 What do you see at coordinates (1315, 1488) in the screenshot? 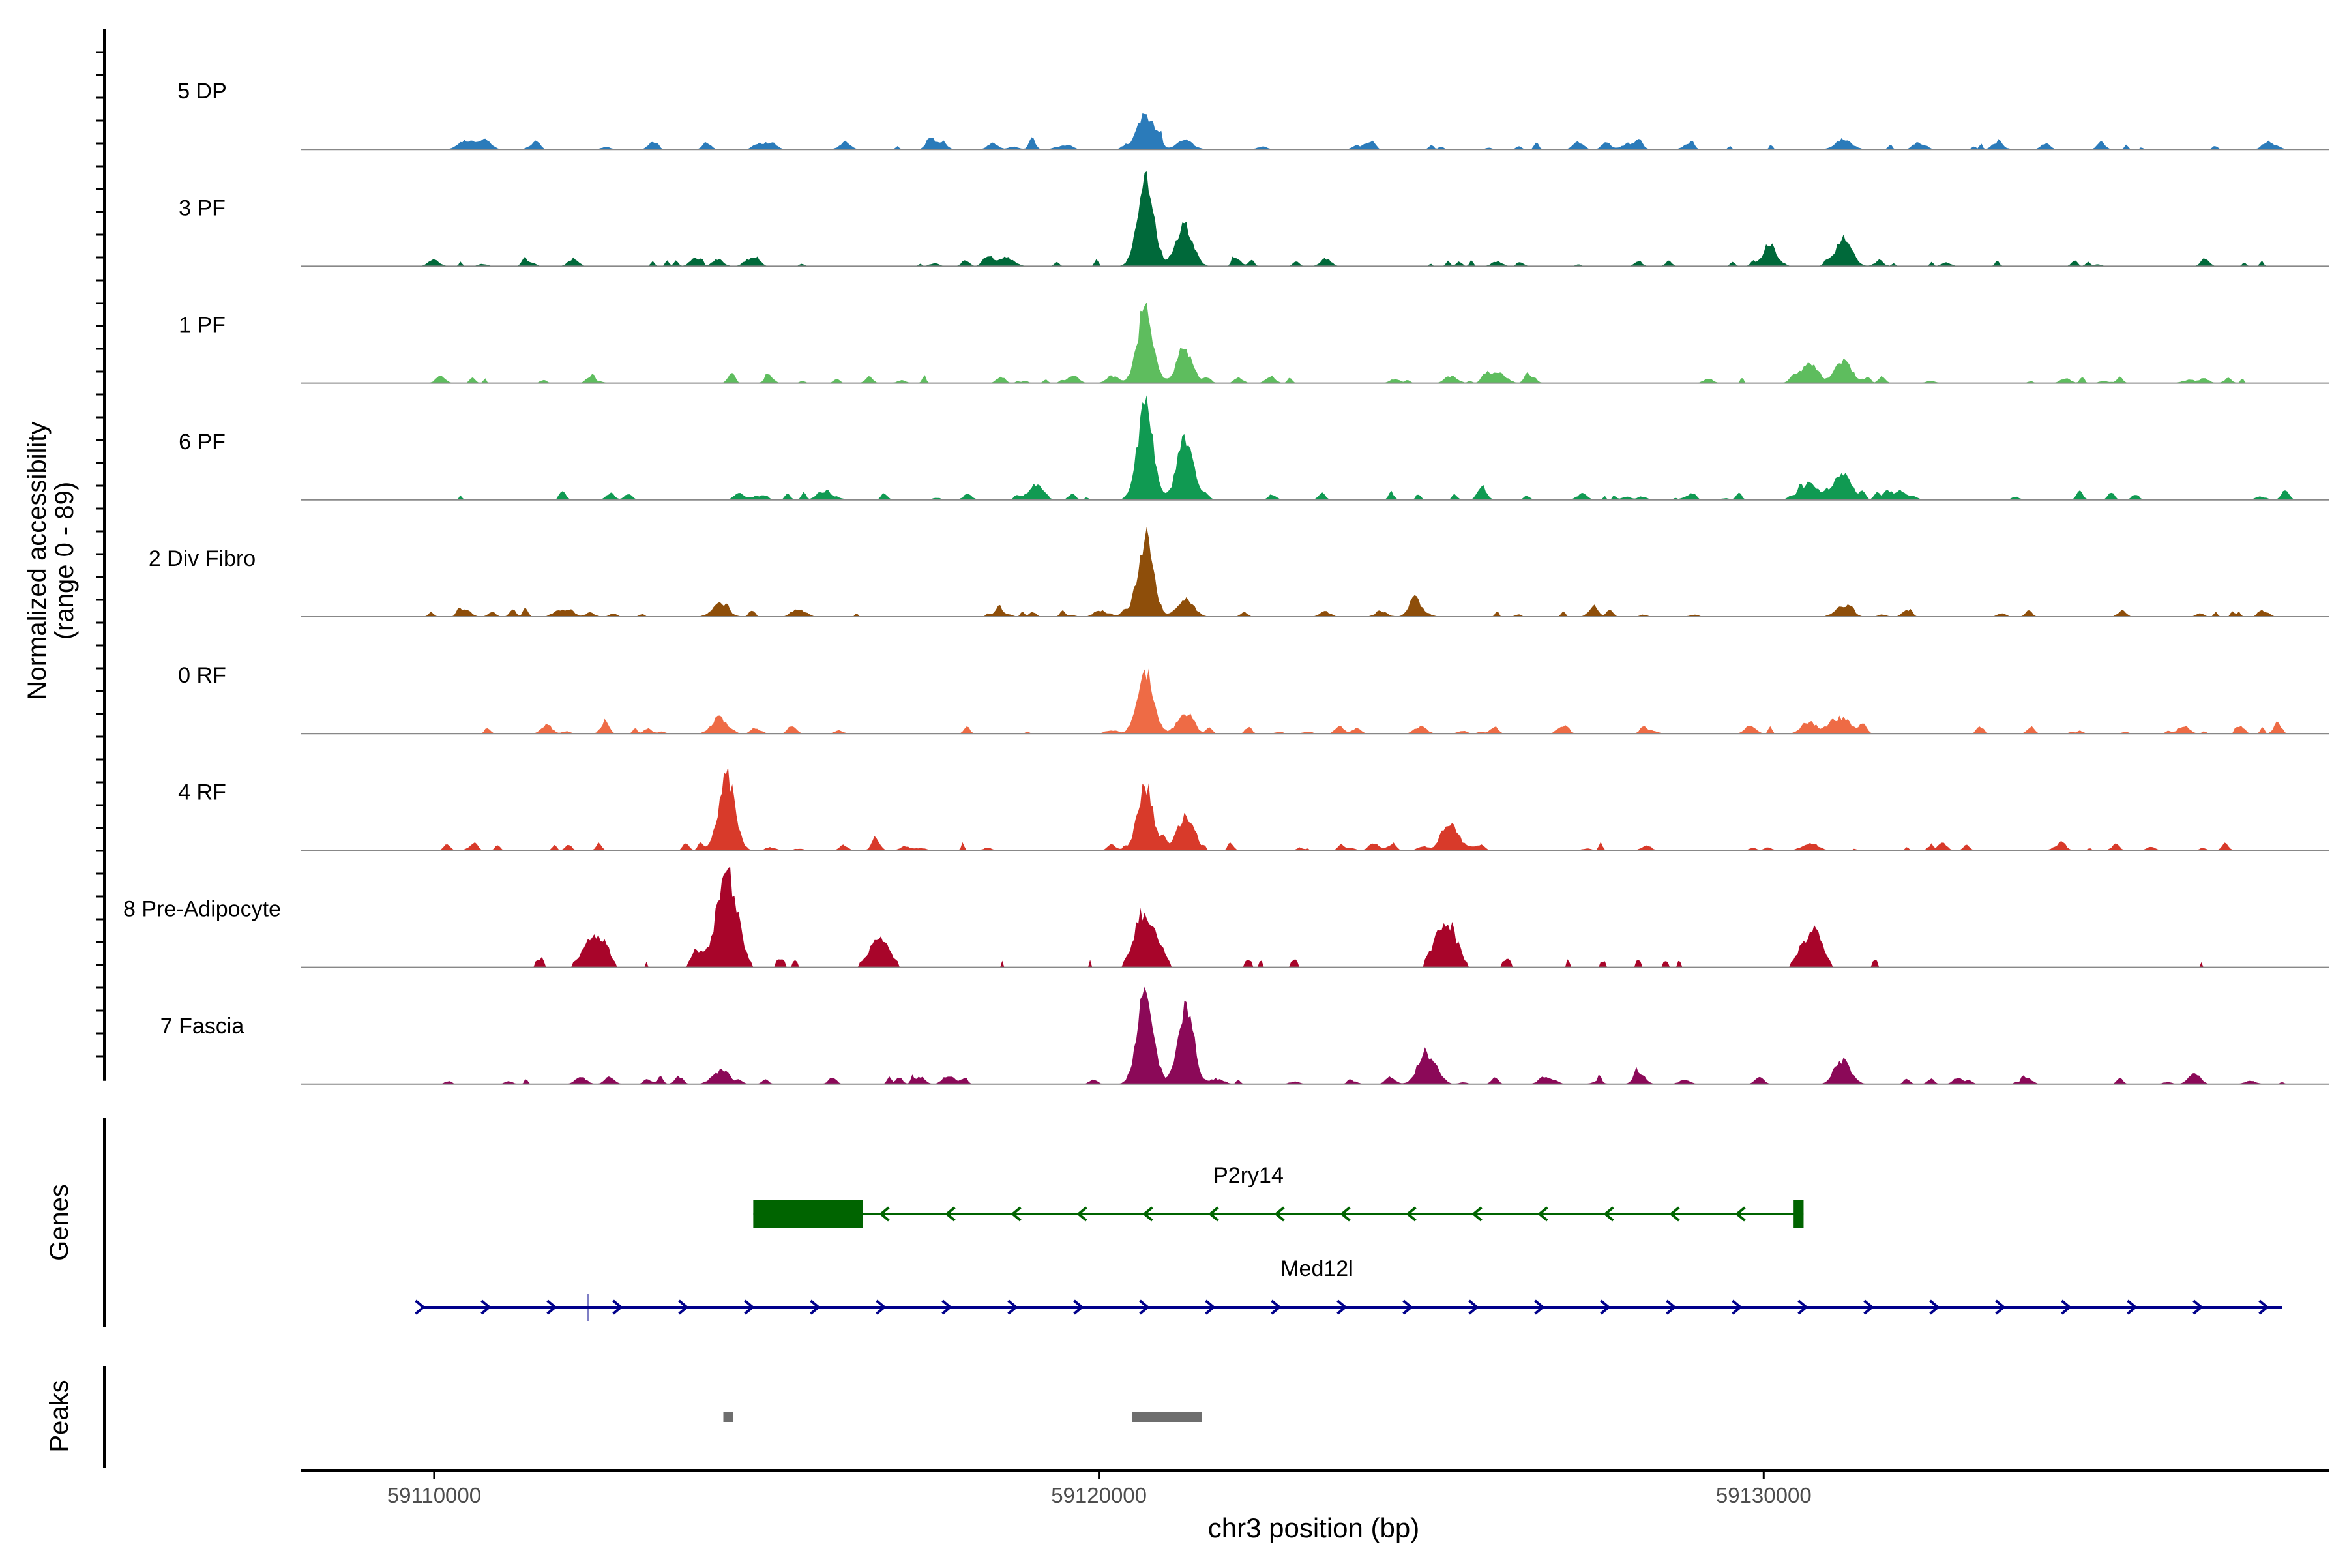
I see `x-axis: 59110000 59120000 59130000` at bounding box center [1315, 1488].